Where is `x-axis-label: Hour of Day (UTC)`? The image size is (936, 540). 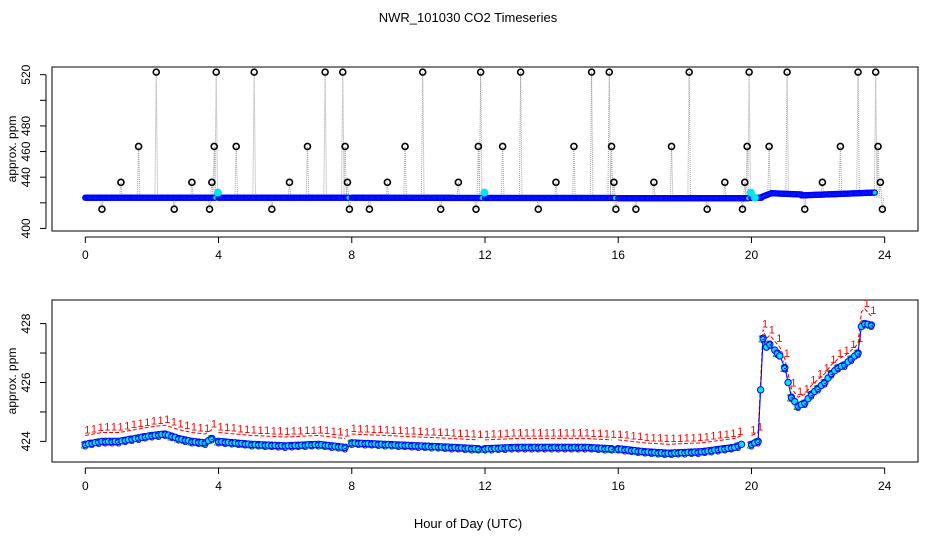
x-axis-label: Hour of Day (UTC) is located at coordinates (468, 523).